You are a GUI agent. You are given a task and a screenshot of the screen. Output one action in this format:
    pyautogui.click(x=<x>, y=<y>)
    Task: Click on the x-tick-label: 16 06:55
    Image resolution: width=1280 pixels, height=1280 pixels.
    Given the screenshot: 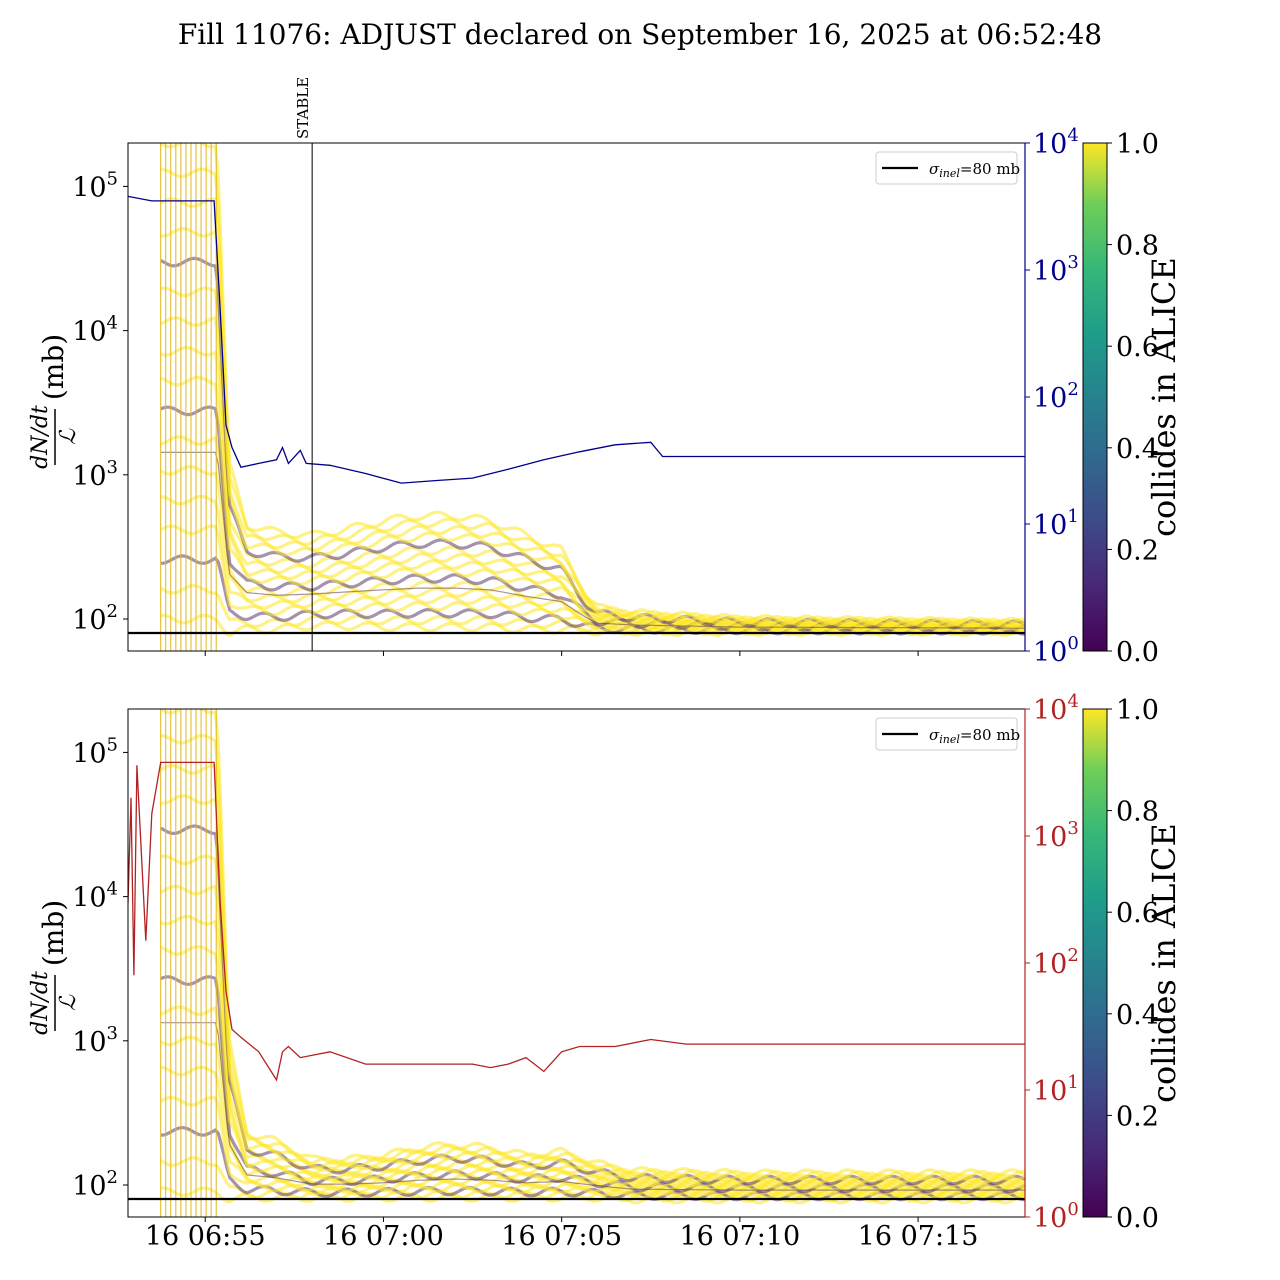 What is the action you would take?
    pyautogui.click(x=205, y=1236)
    